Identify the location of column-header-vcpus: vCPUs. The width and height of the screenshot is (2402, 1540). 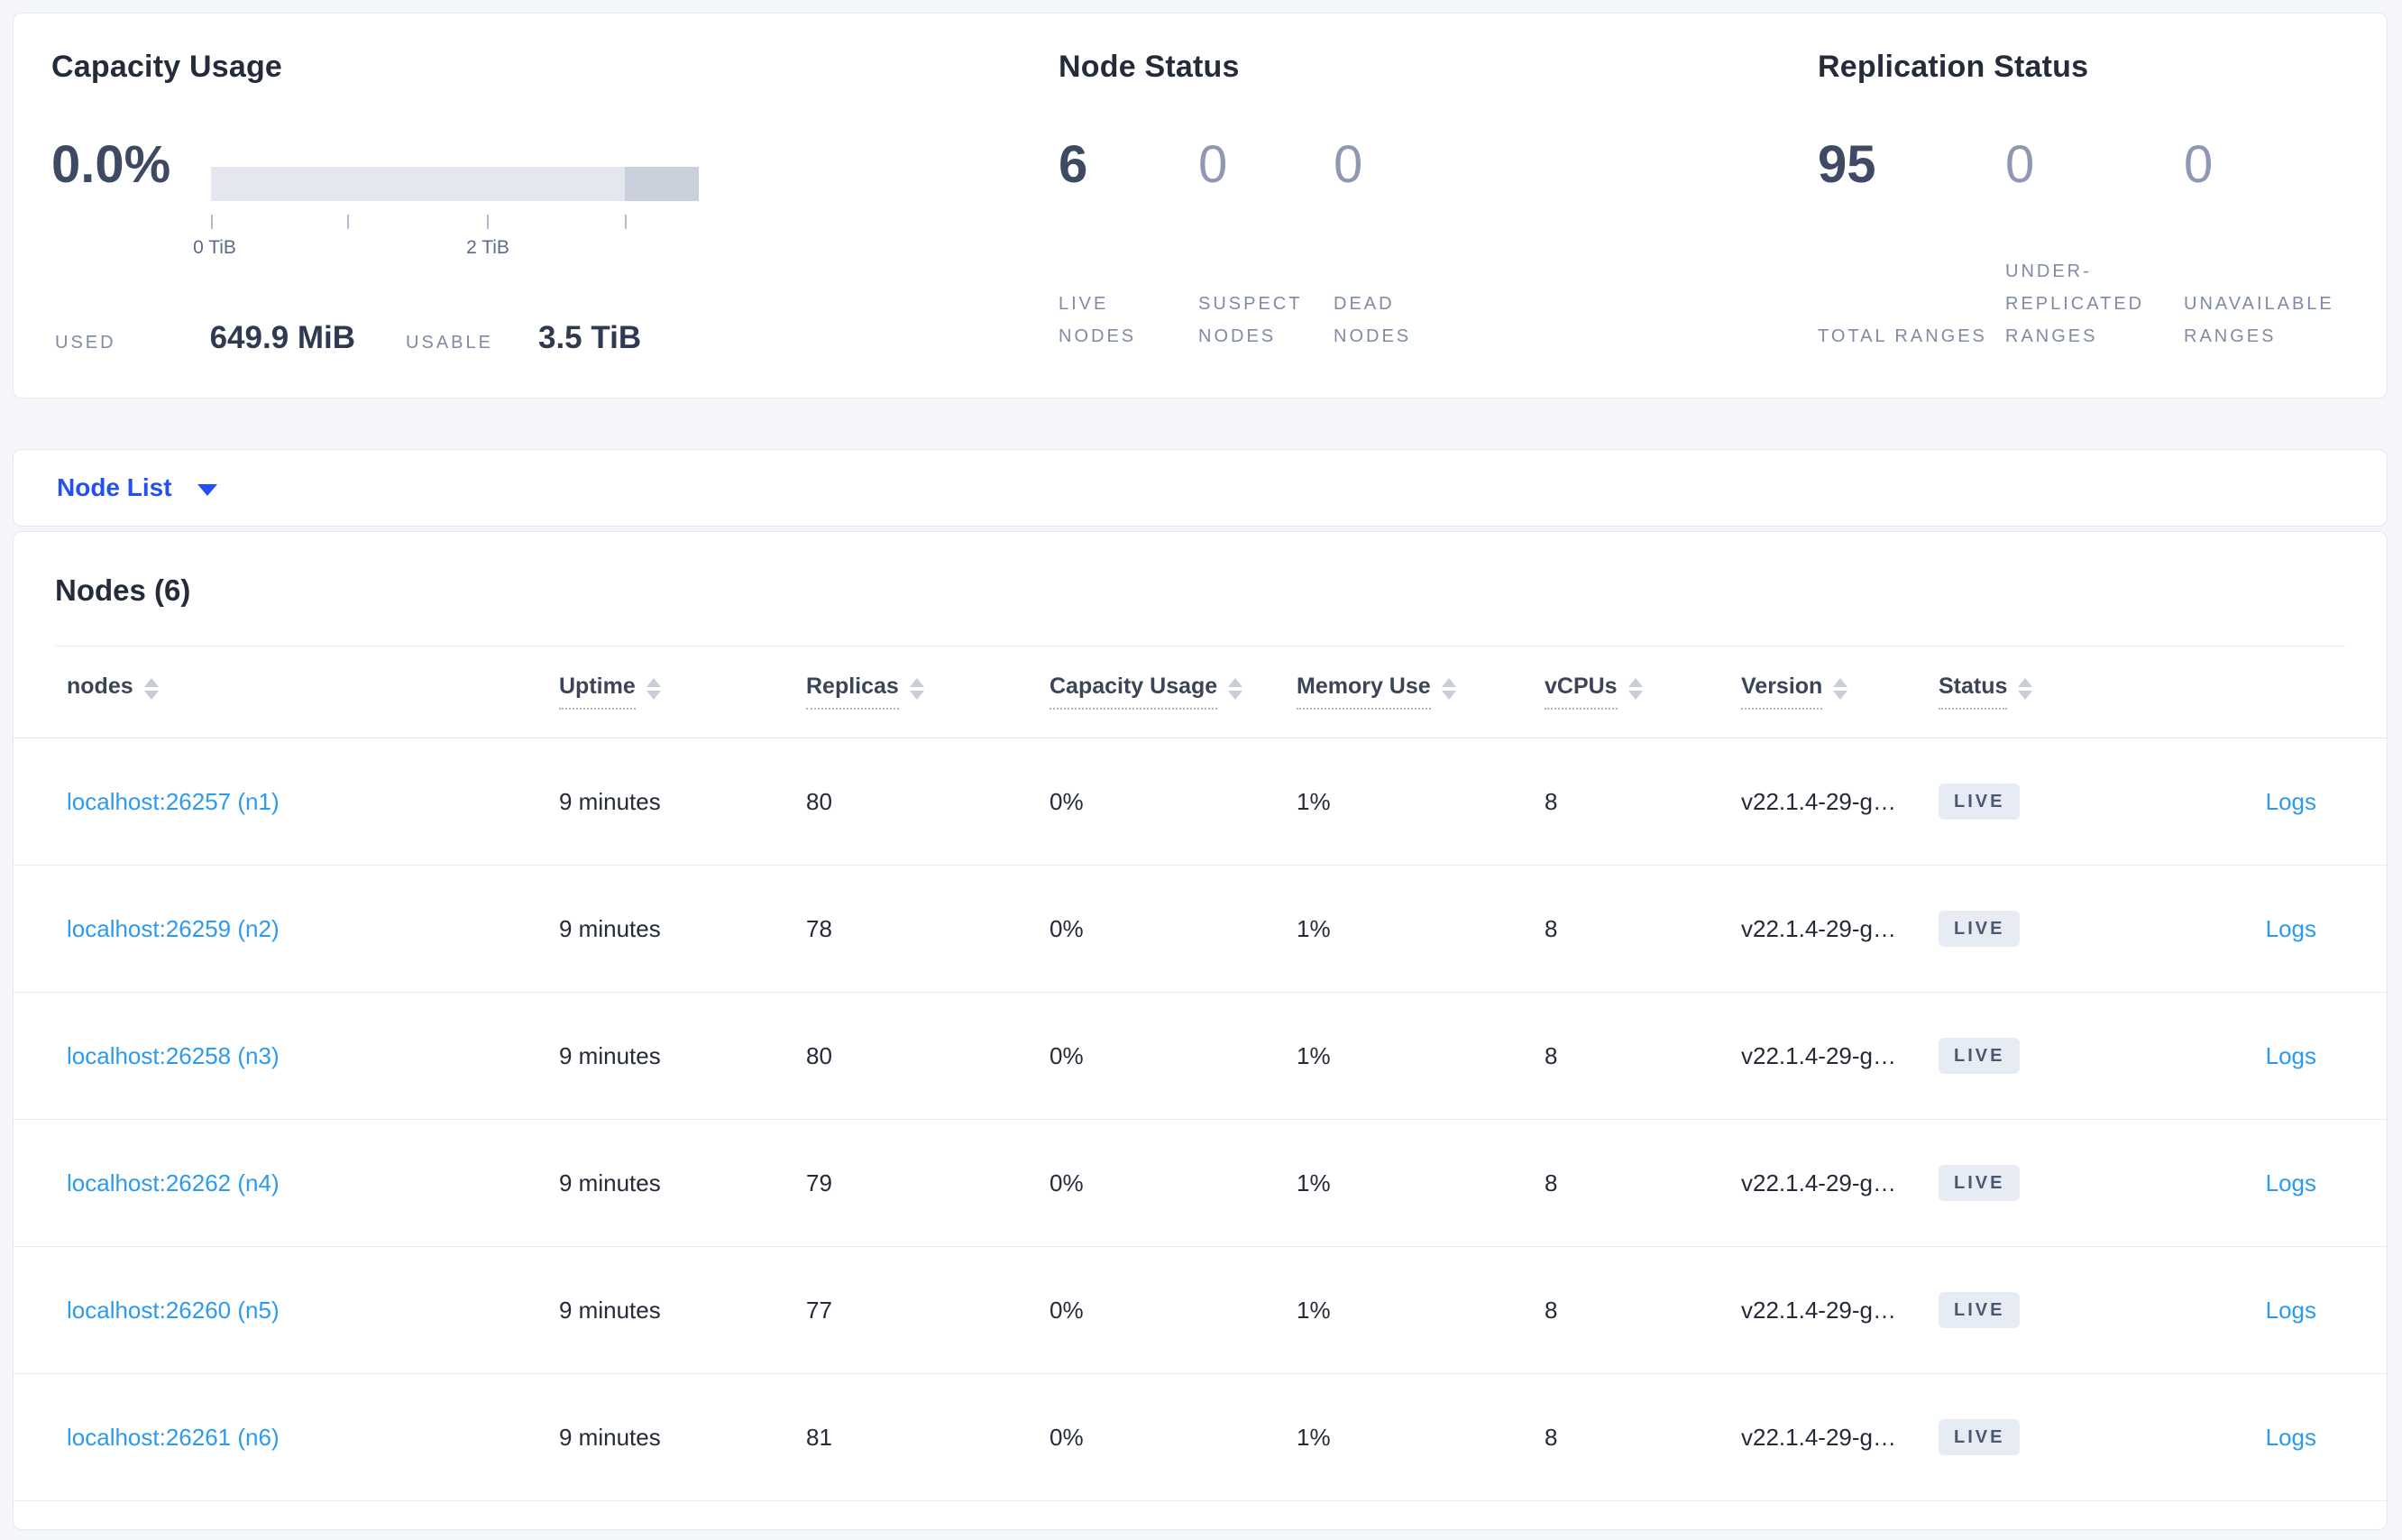
(1643, 692).